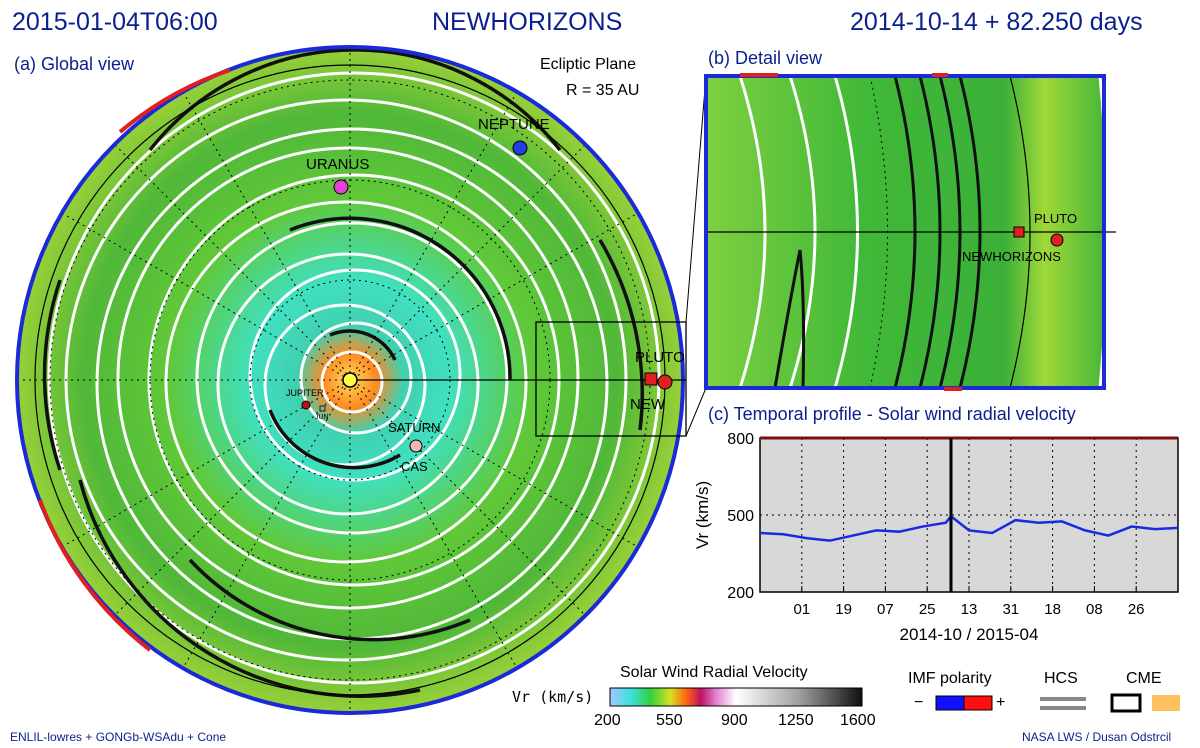 The width and height of the screenshot is (1200, 748). I want to click on velocity-series-line, so click(969, 528).